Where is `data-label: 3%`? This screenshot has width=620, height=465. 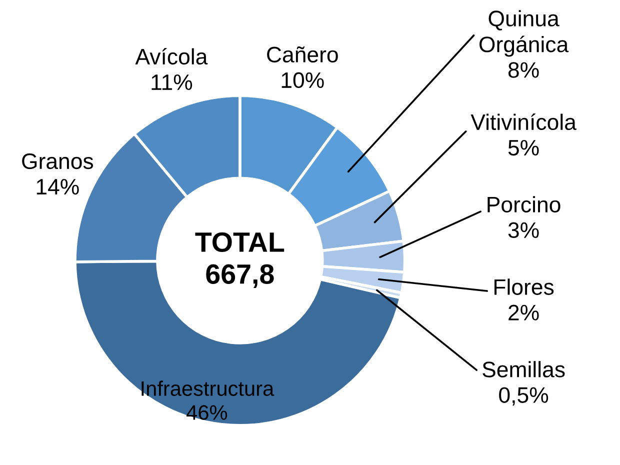
data-label: 3% is located at coordinates (523, 230).